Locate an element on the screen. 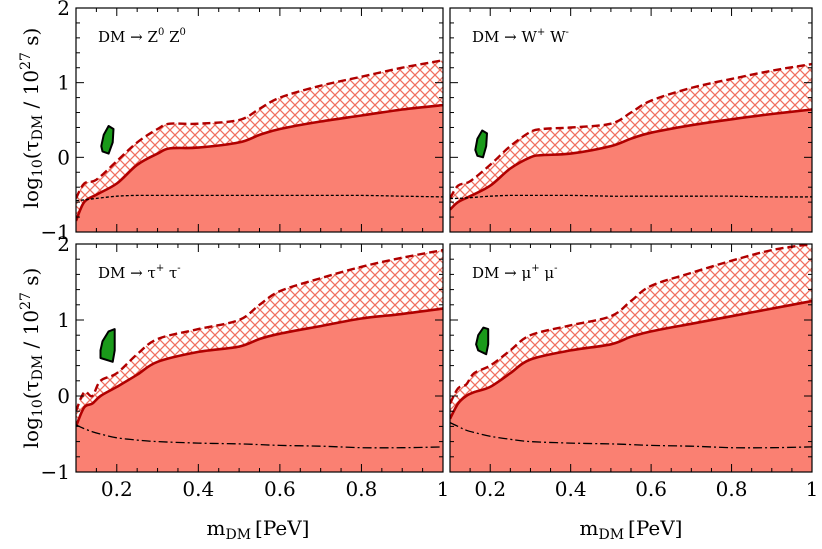  panel-title: DM → μ+ μ- is located at coordinates (515, 272).